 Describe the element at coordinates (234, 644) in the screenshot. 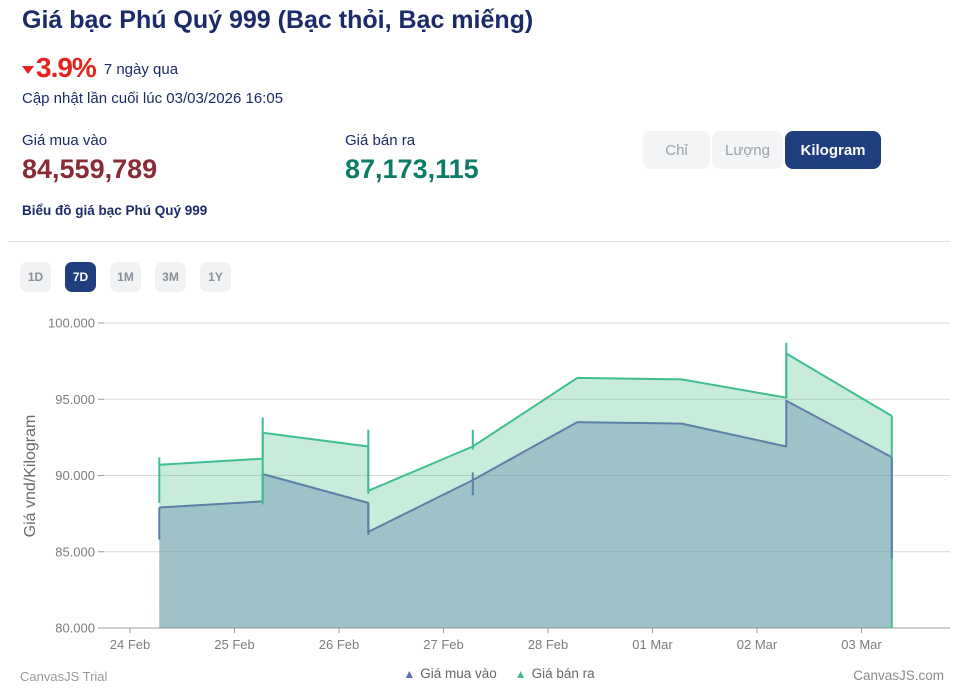

I see `x-tick-label: 25 Feb` at that location.